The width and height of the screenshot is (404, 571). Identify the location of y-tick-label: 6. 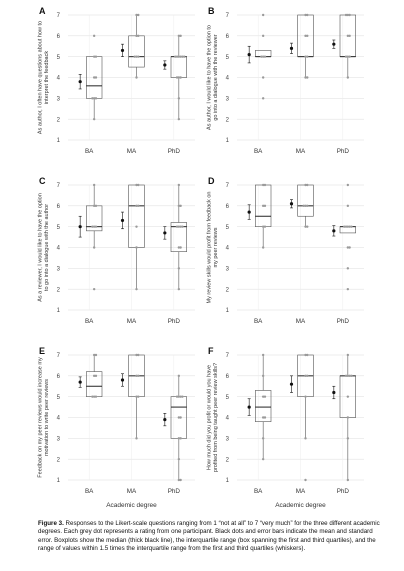
(59, 377).